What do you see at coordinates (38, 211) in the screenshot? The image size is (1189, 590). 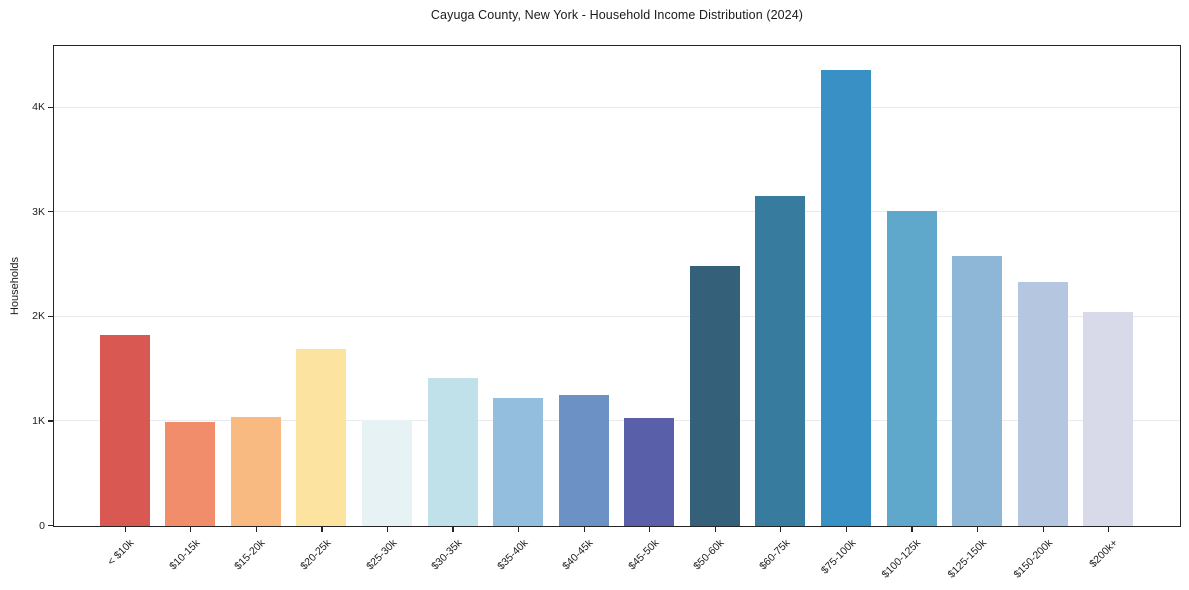 I see `y-tick-label: 3K` at bounding box center [38, 211].